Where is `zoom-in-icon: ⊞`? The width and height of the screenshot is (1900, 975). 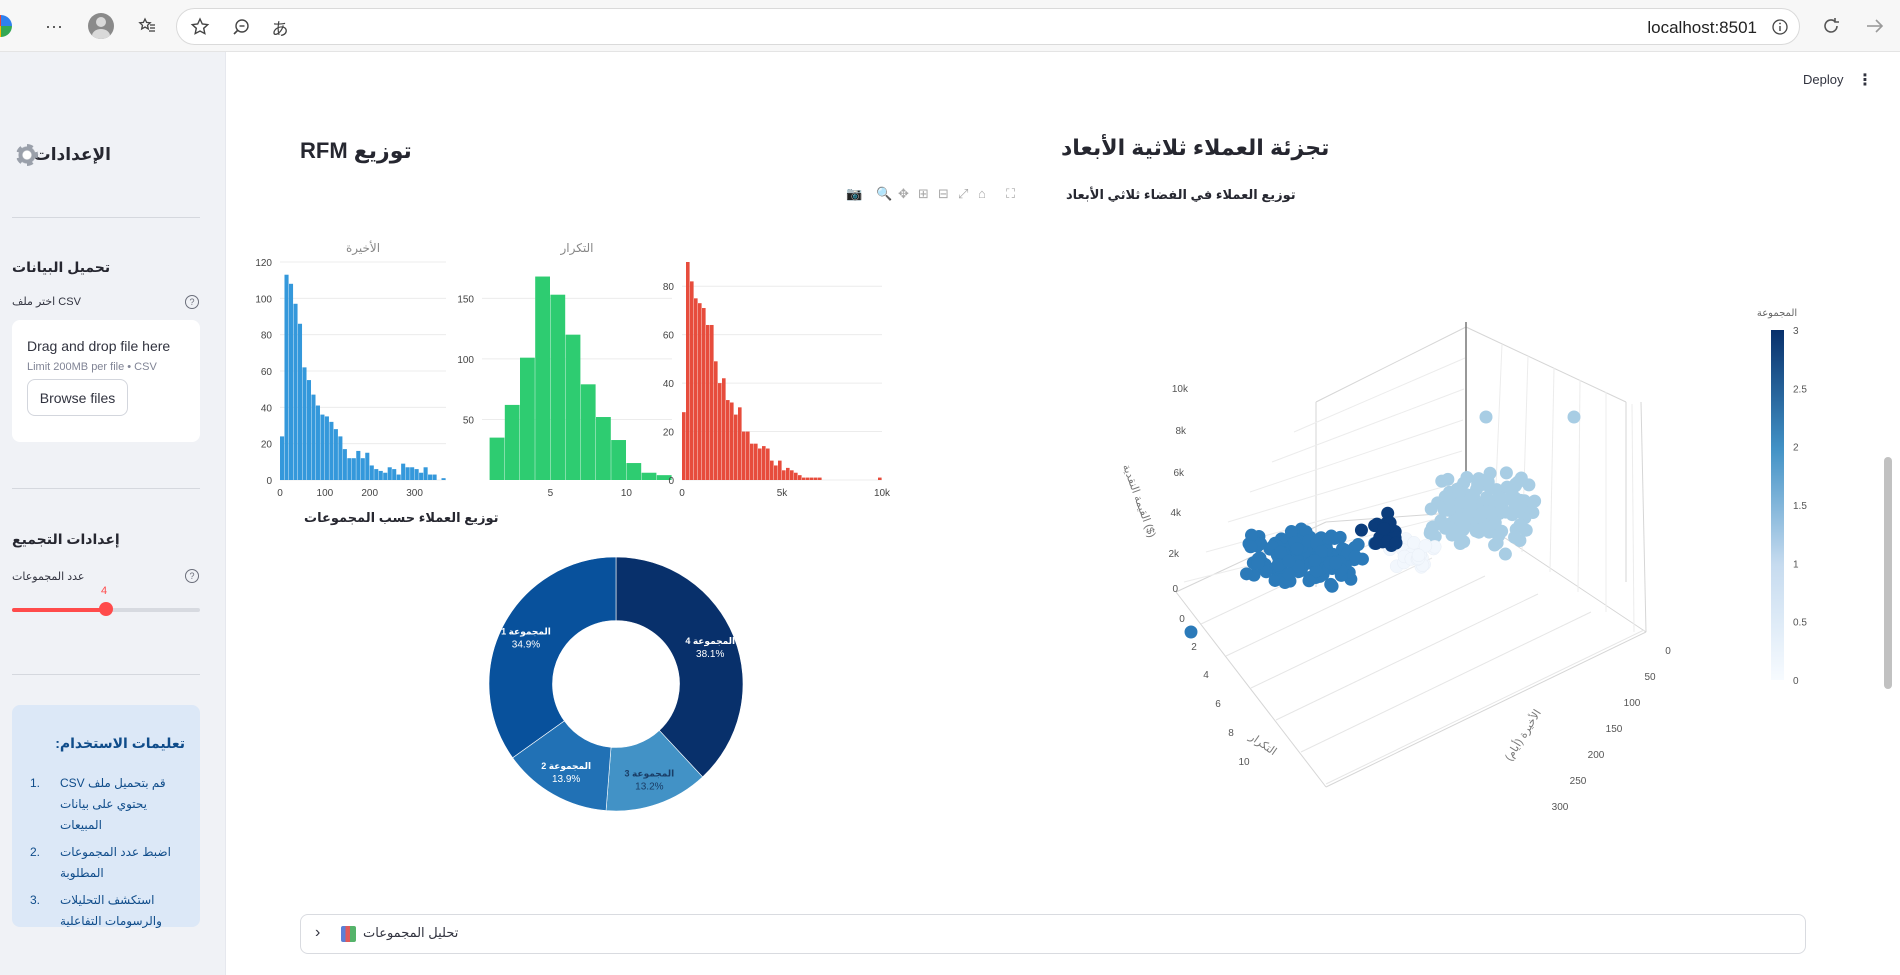
zoom-in-icon: ⊞ is located at coordinates (923, 193).